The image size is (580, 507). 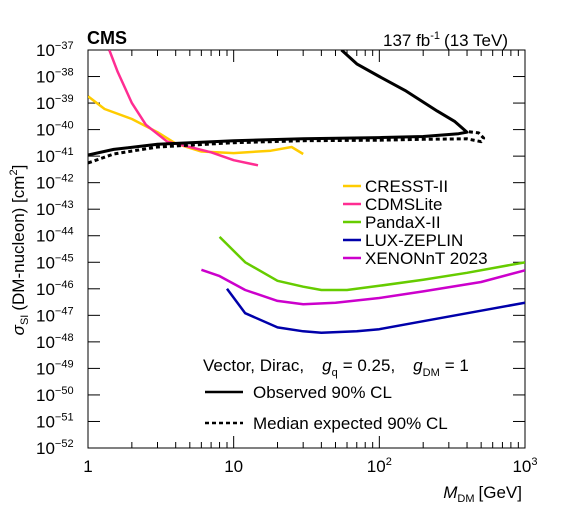 I want to click on y-tick-label: 10−42, so click(x=55, y=183).